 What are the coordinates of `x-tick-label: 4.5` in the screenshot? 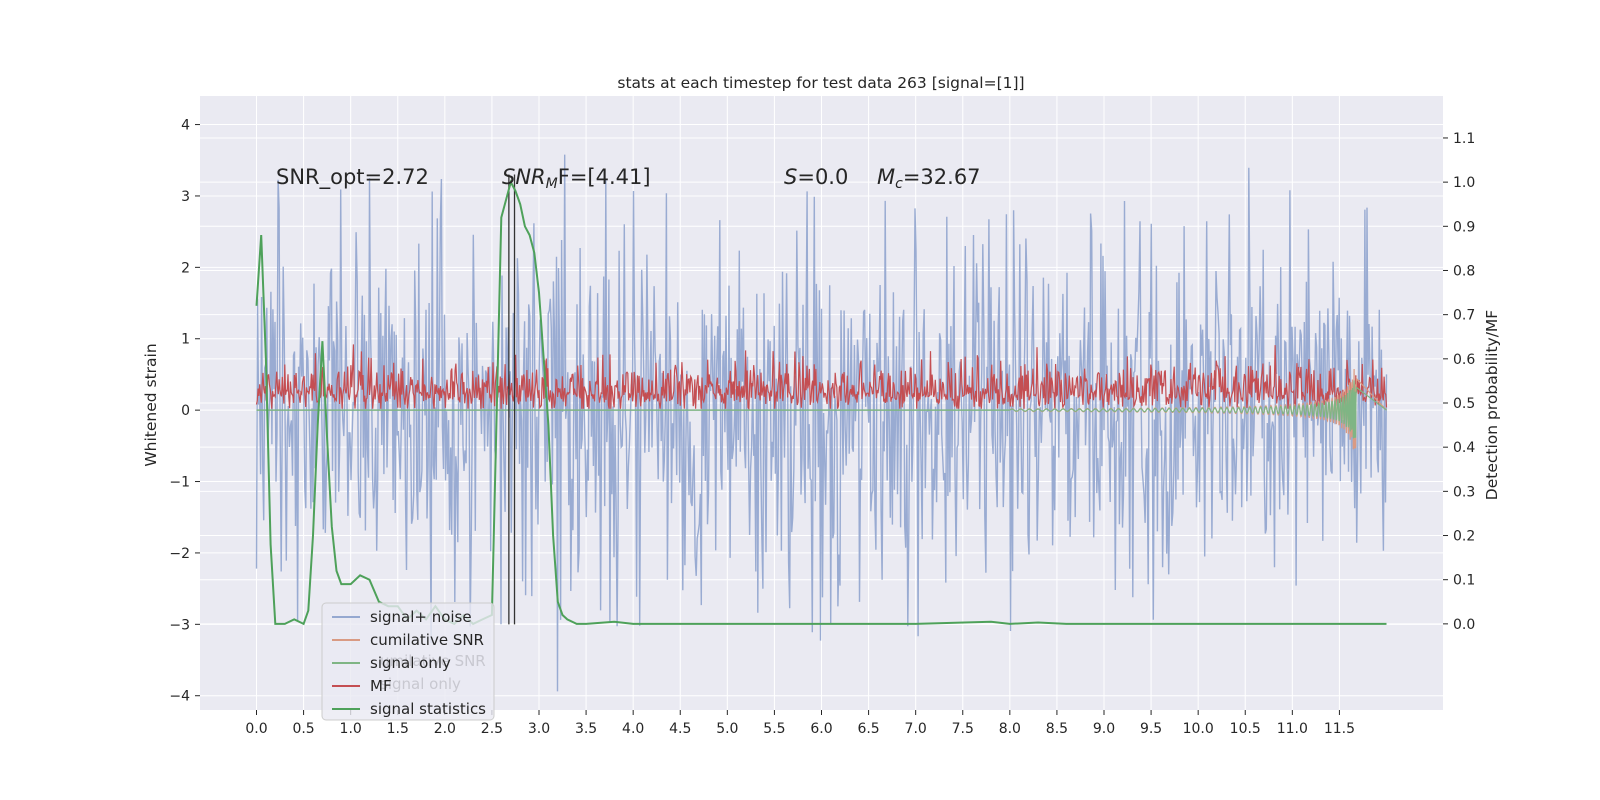 It's located at (680, 729).